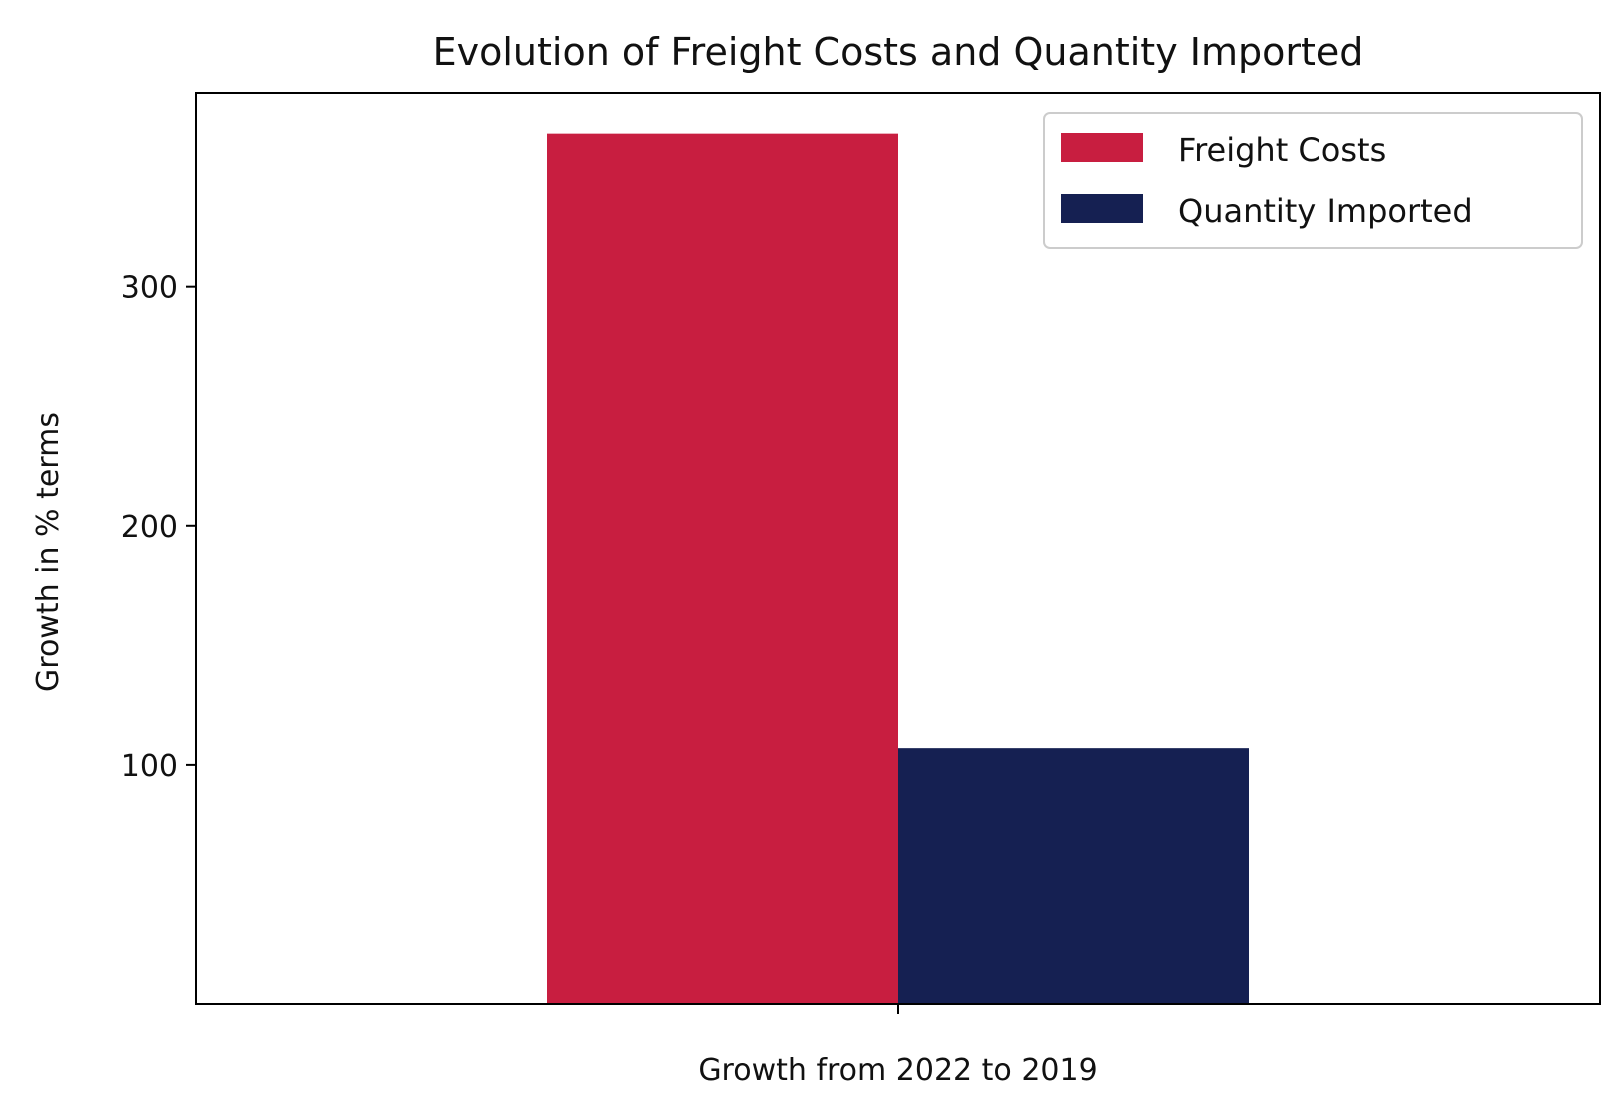 The height and width of the screenshot is (1114, 1620). I want to click on legend-label-quantity-imported: Quantity Imported, so click(1325, 211).